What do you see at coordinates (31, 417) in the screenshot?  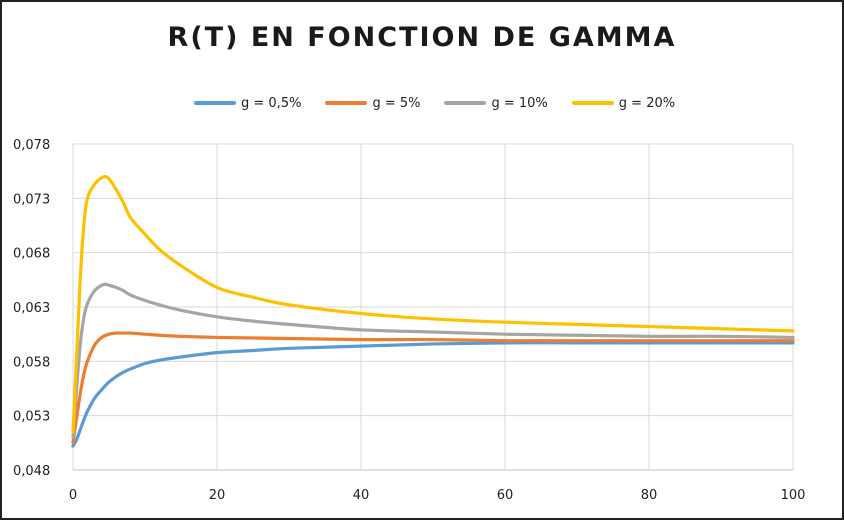 I see `y-tick-label: 0,053` at bounding box center [31, 417].